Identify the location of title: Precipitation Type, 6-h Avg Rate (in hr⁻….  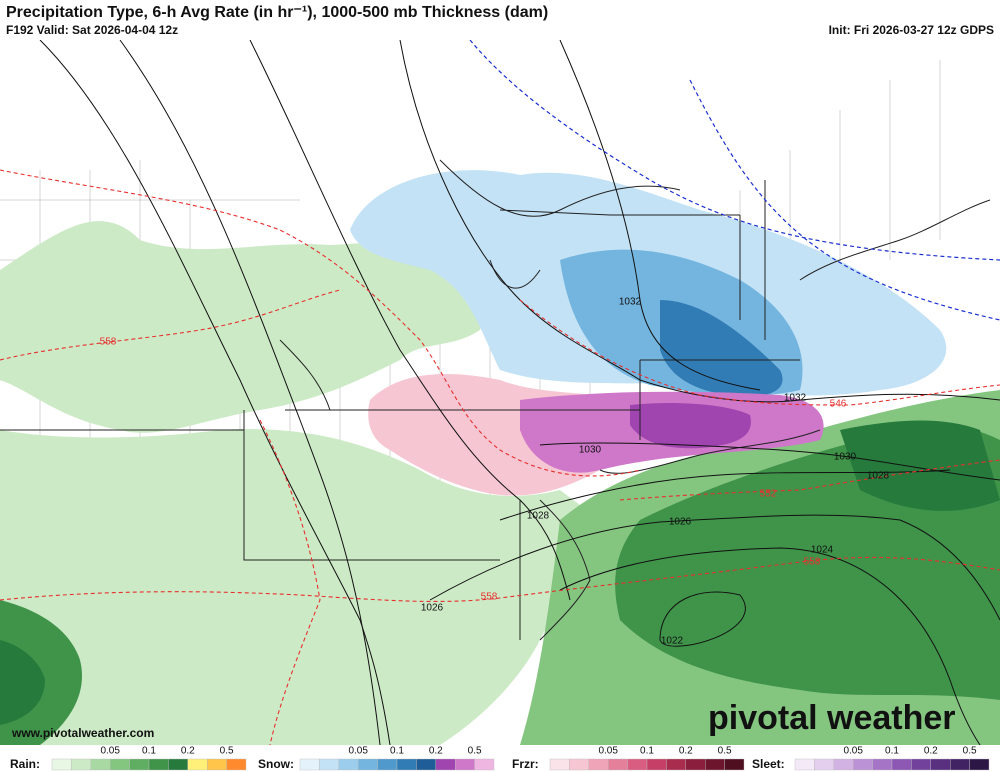
(277, 12).